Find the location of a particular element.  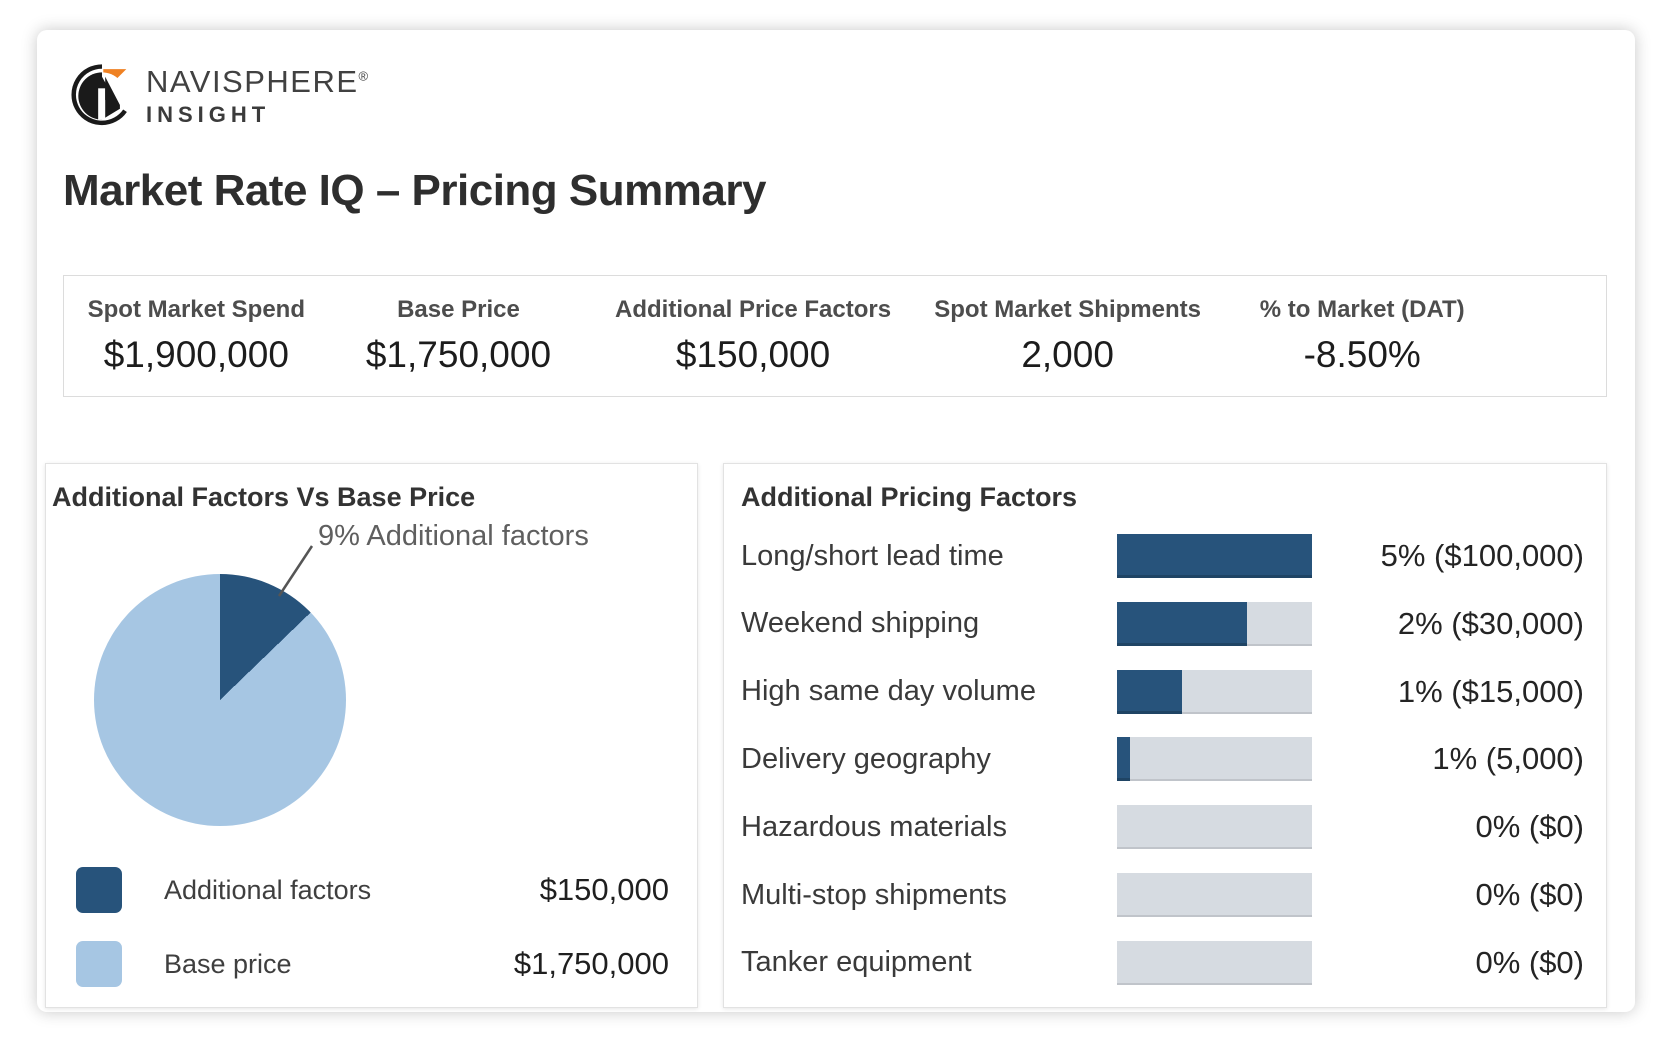

navisphere-logo-icon is located at coordinates (99, 95).